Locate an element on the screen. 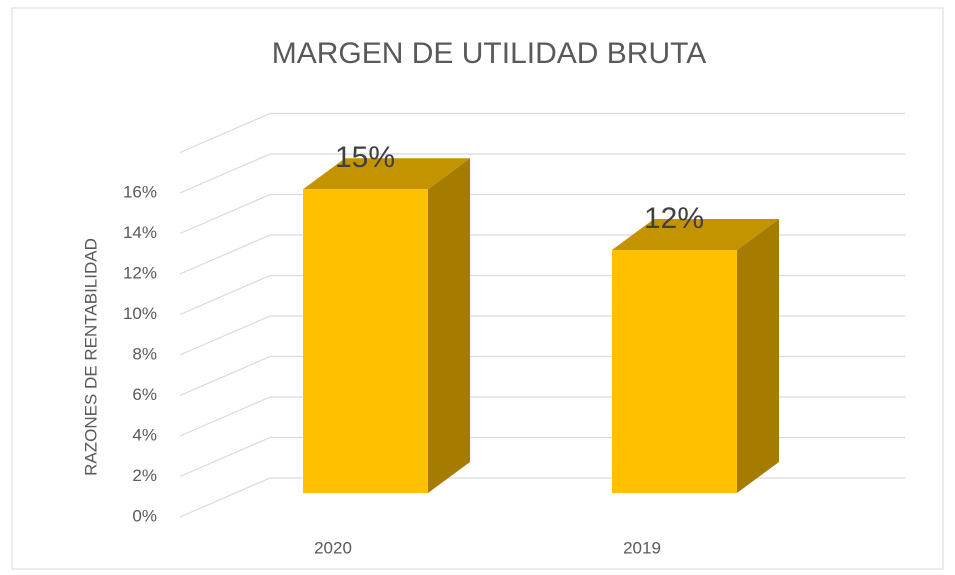 The height and width of the screenshot is (575, 955). y-tick-label: 4% is located at coordinates (144, 434).